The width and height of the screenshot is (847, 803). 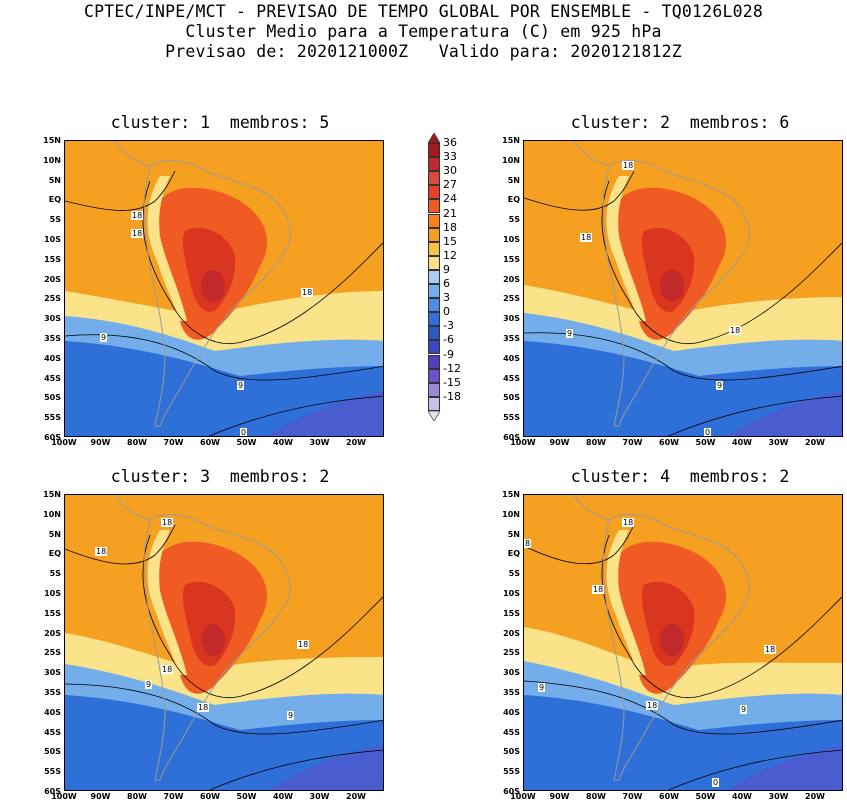 I want to click on cold-region, so click(x=683, y=742).